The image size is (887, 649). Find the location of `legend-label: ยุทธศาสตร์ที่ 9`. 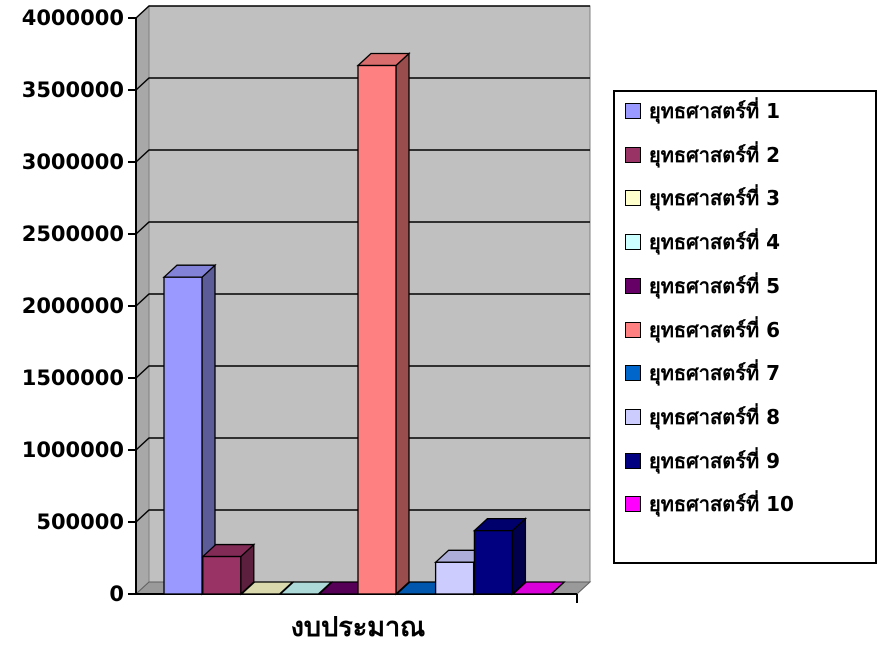

legend-label: ยุทธศาสตร์ที่ 9 is located at coordinates (715, 460).